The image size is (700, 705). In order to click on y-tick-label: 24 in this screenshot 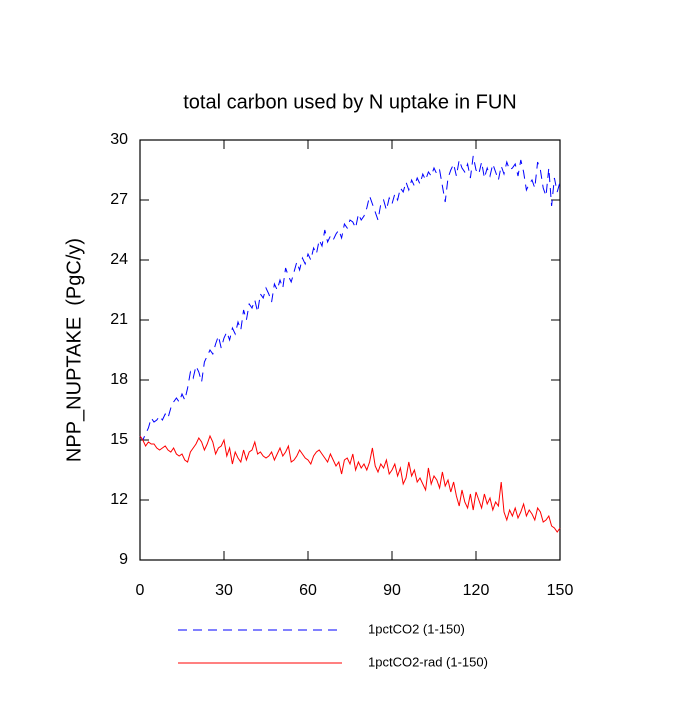, I will do `click(119, 259)`.